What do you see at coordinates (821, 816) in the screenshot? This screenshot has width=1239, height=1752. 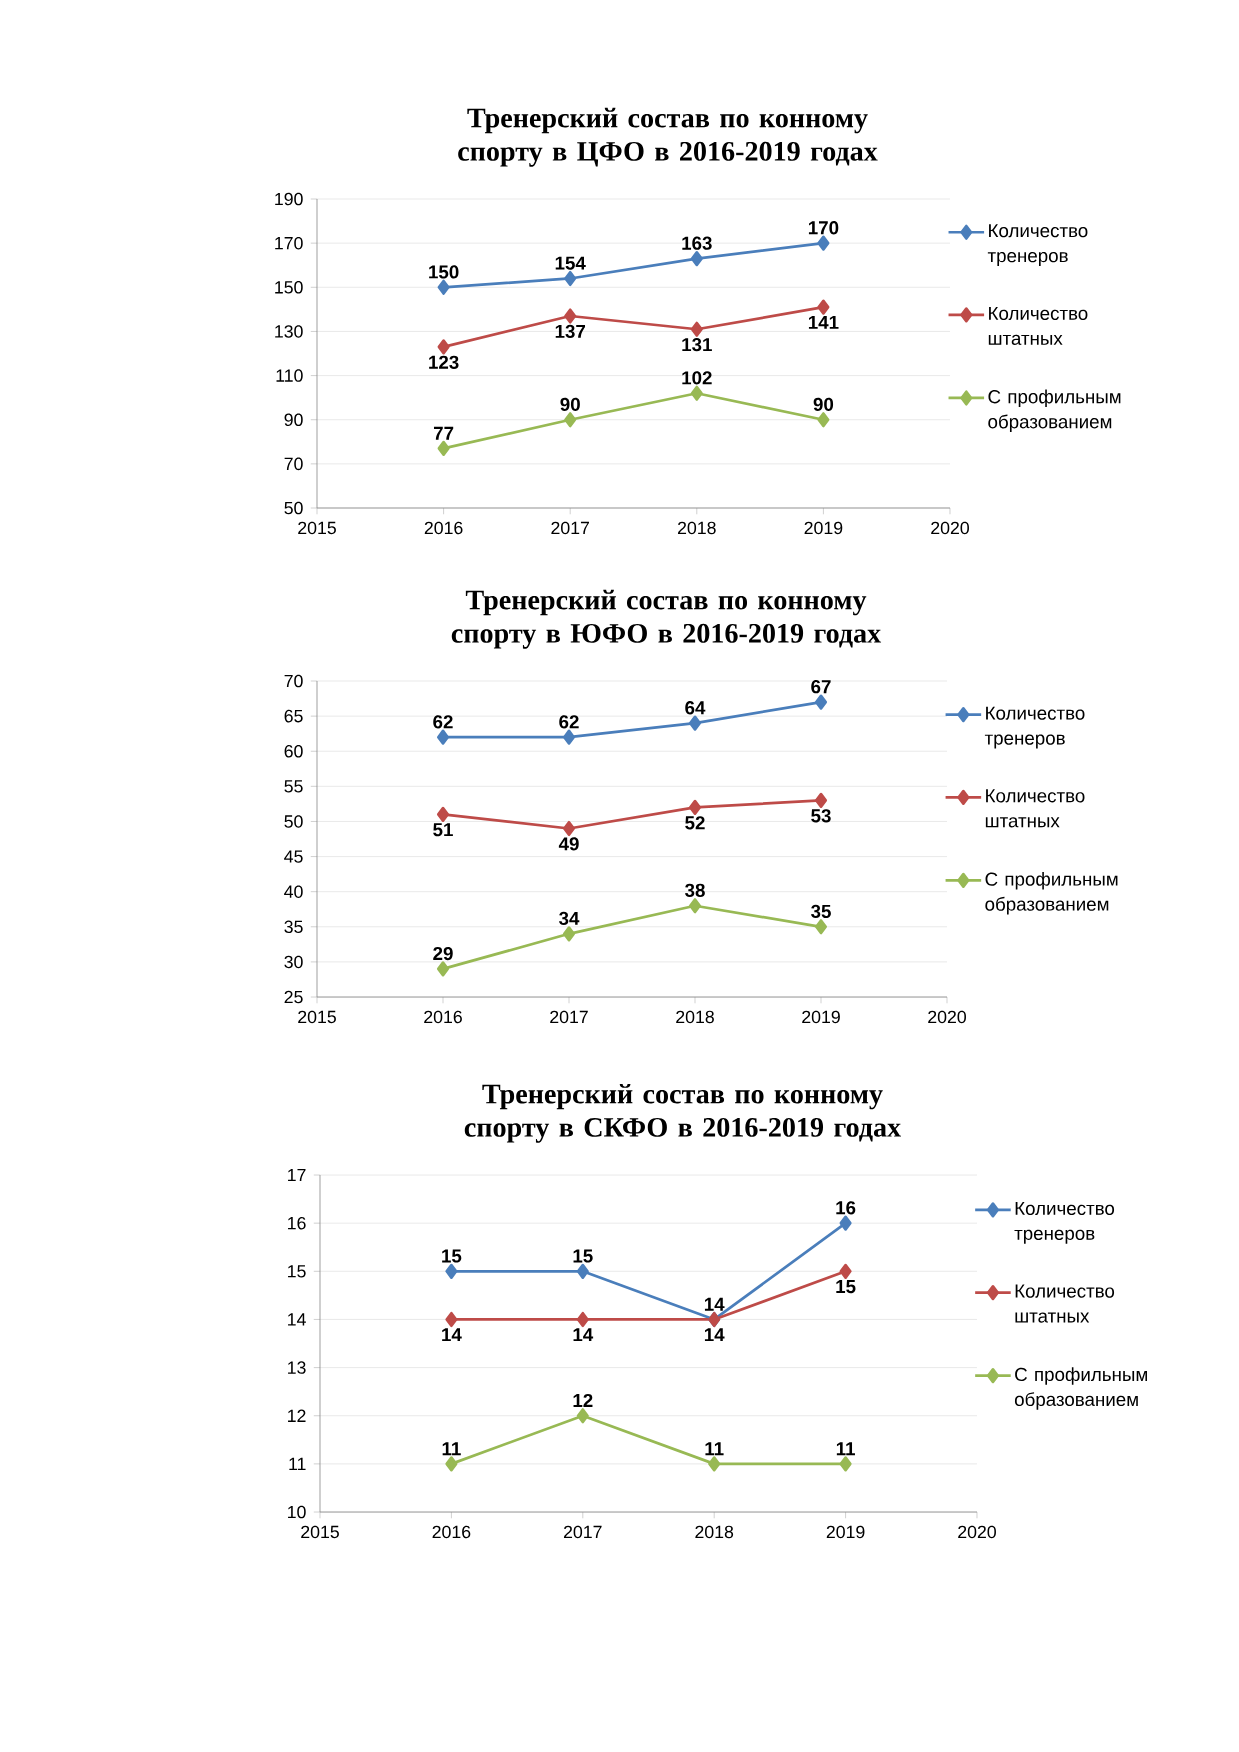 I see `data-label: 53` at bounding box center [821, 816].